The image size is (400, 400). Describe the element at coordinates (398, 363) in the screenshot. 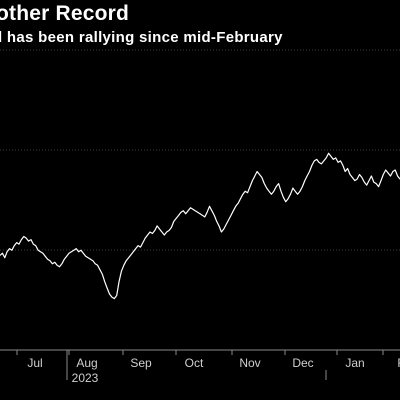

I see `x-tick-label: F` at that location.